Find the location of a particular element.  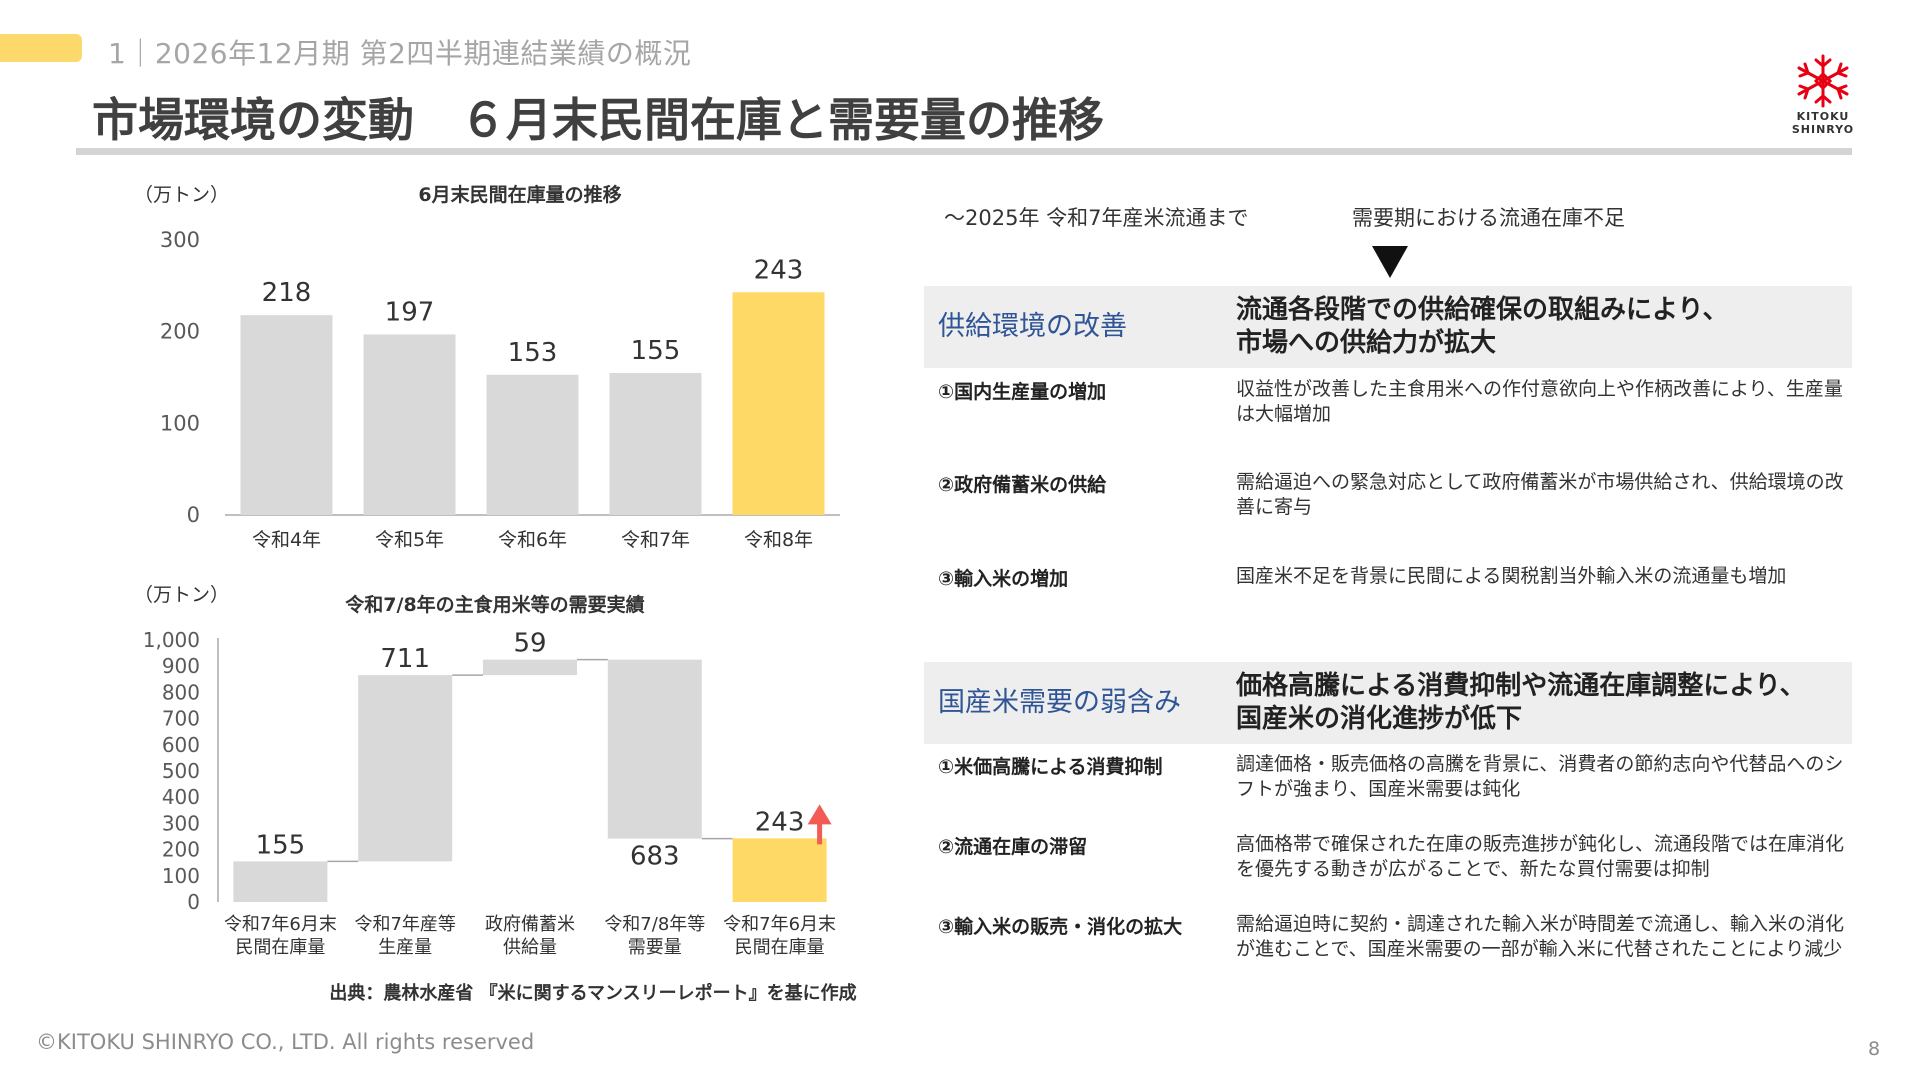

supply-item-label: ①国内生産量の増加 is located at coordinates (1022, 392).